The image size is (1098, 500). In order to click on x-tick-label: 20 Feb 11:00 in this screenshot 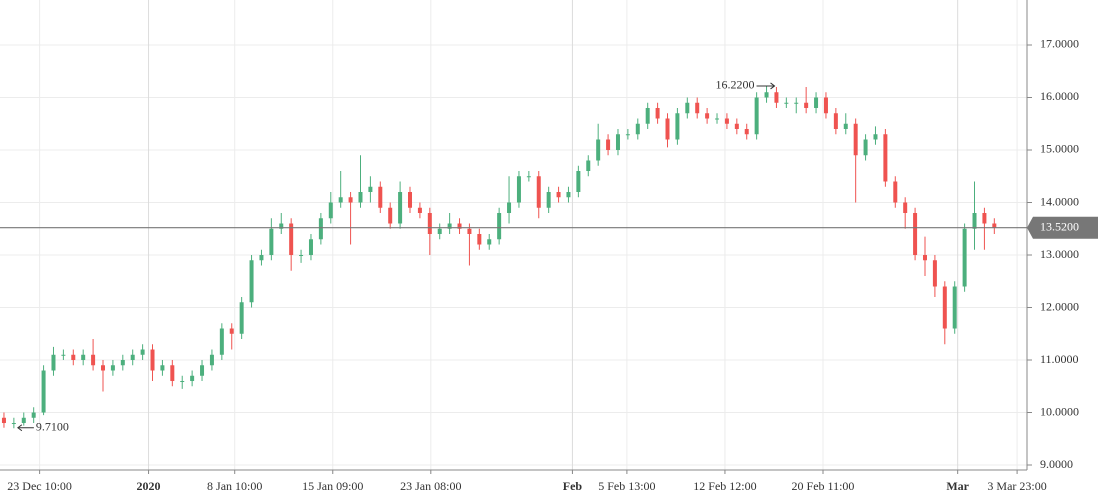, I will do `click(823, 486)`.